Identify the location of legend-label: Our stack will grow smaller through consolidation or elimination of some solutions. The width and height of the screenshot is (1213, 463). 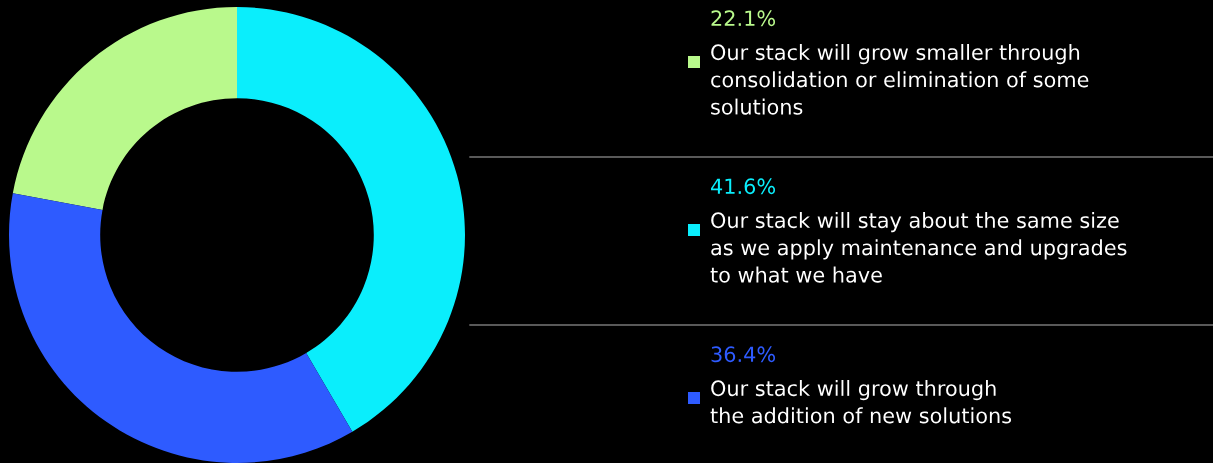
(900, 79).